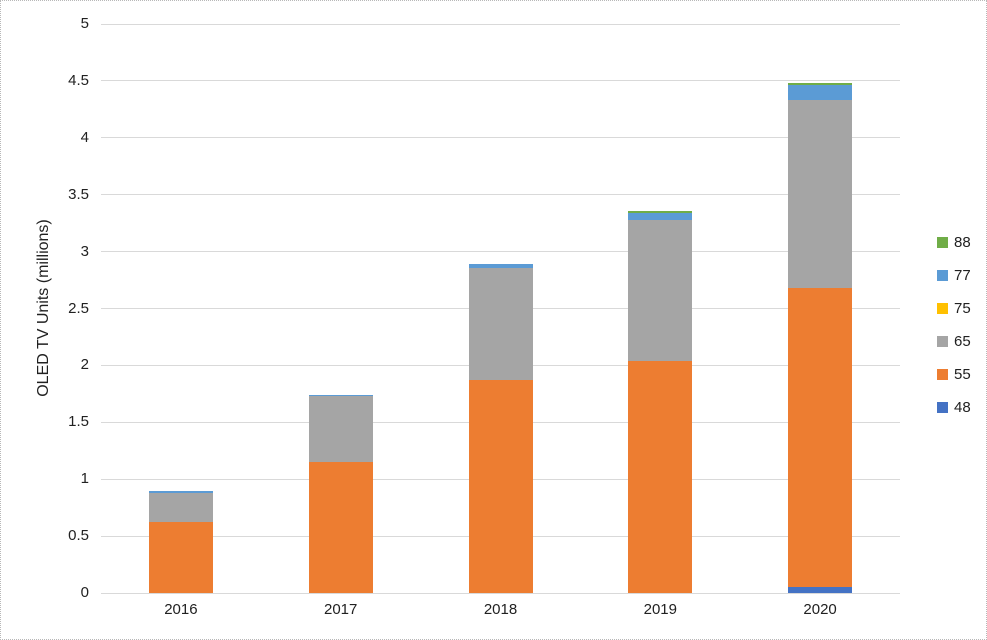  I want to click on bar-2018, so click(500, 308).